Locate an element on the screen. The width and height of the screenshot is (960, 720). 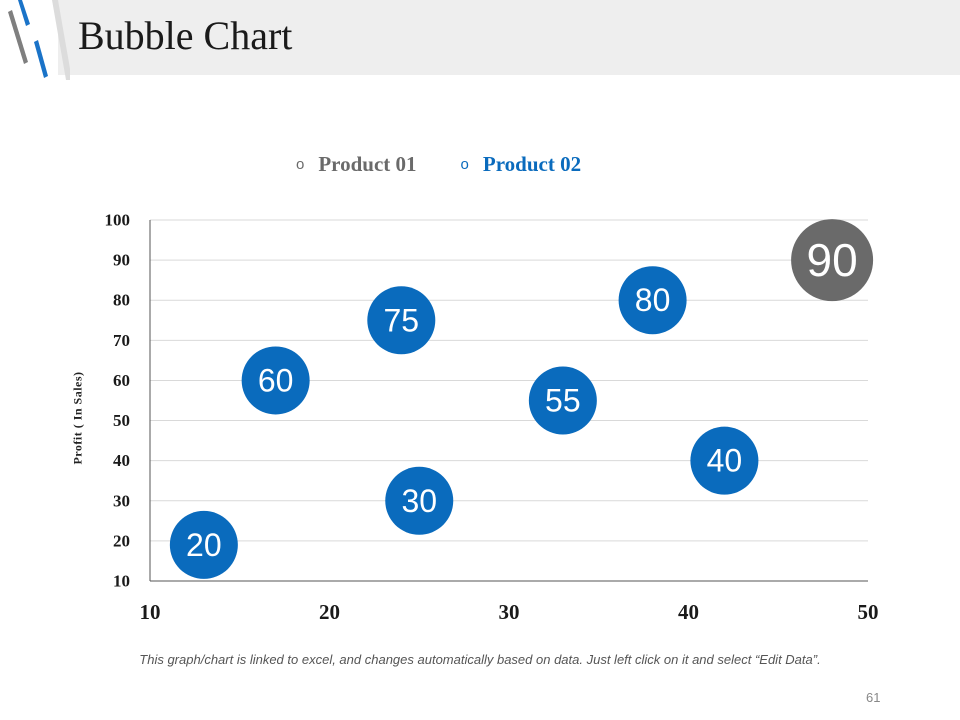
x-tick-label-40: 40 is located at coordinates (688, 612).